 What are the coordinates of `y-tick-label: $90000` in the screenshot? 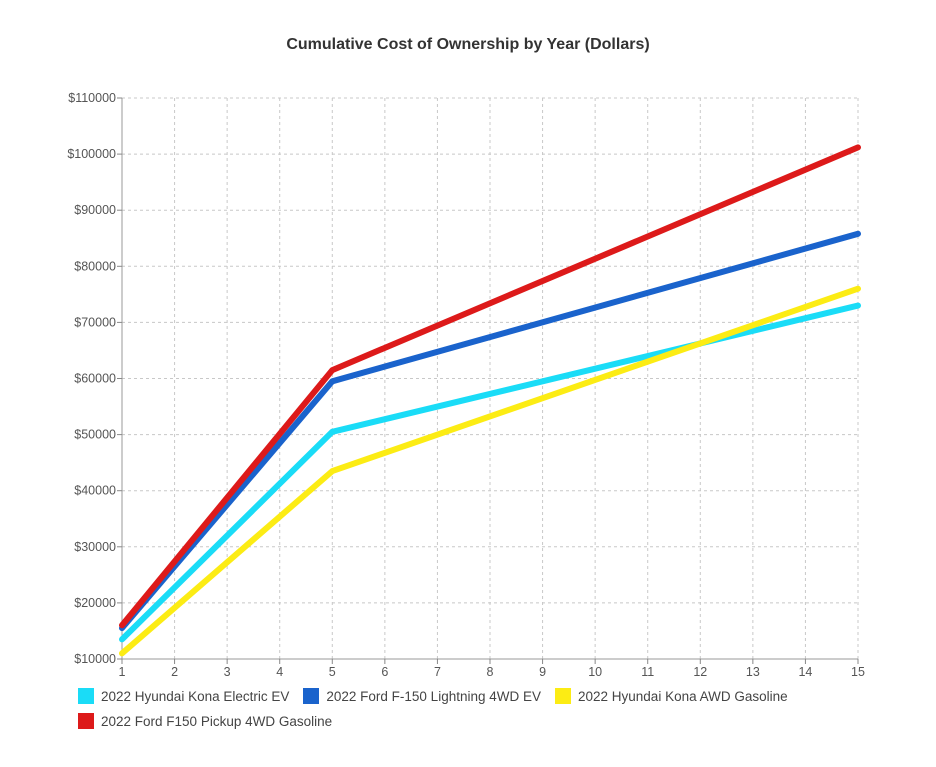 It's located at (95, 210).